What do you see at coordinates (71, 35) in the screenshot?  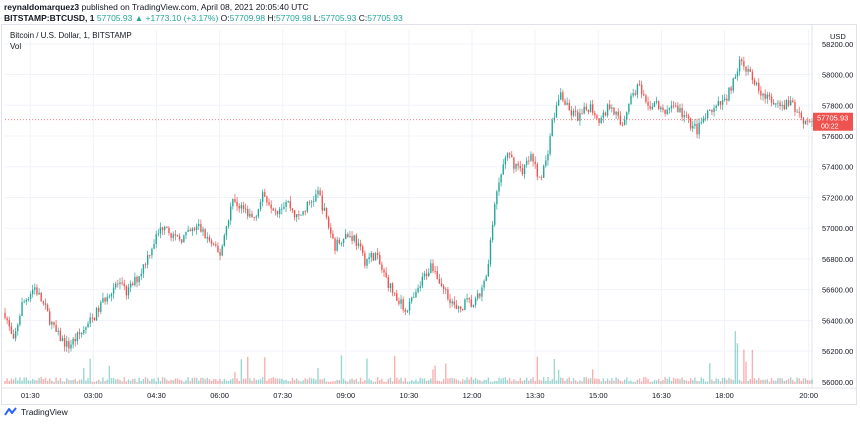 I see `chart-title: Bitcoin / U.S. Dollar, 1, BITSTAMP` at bounding box center [71, 35].